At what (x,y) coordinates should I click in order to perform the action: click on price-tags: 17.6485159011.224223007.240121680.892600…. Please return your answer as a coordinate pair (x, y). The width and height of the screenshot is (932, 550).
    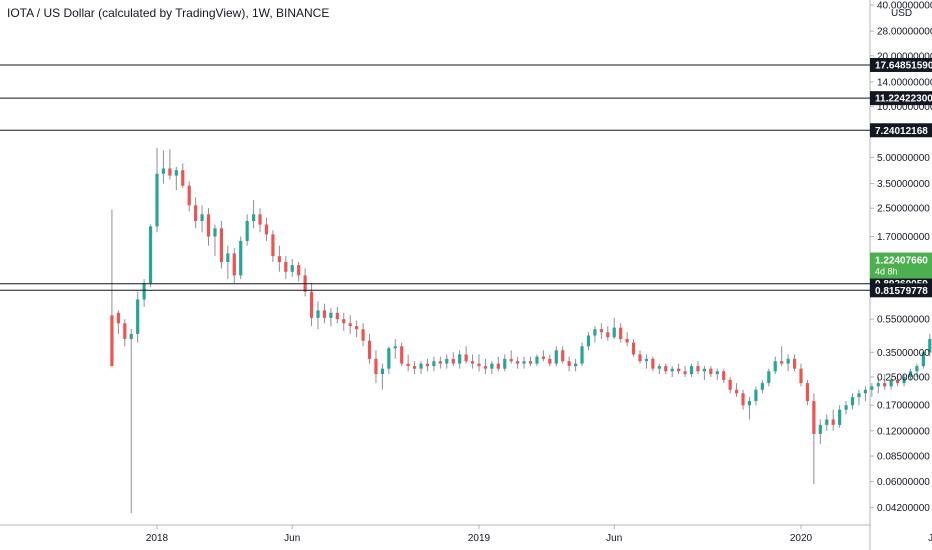
    Looking at the image, I should click on (901, 177).